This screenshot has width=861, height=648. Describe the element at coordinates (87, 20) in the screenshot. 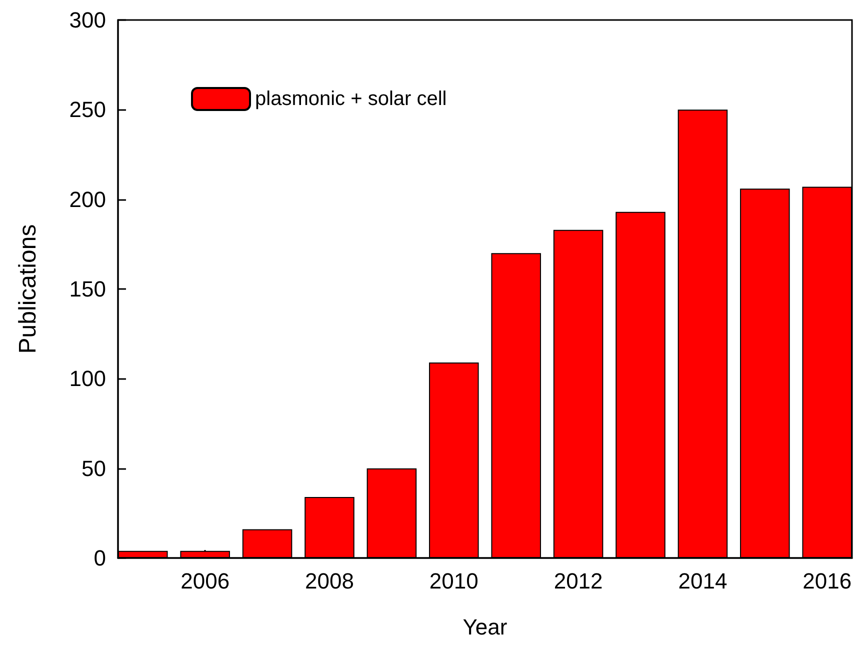

I see `y-tick-label: 300` at that location.